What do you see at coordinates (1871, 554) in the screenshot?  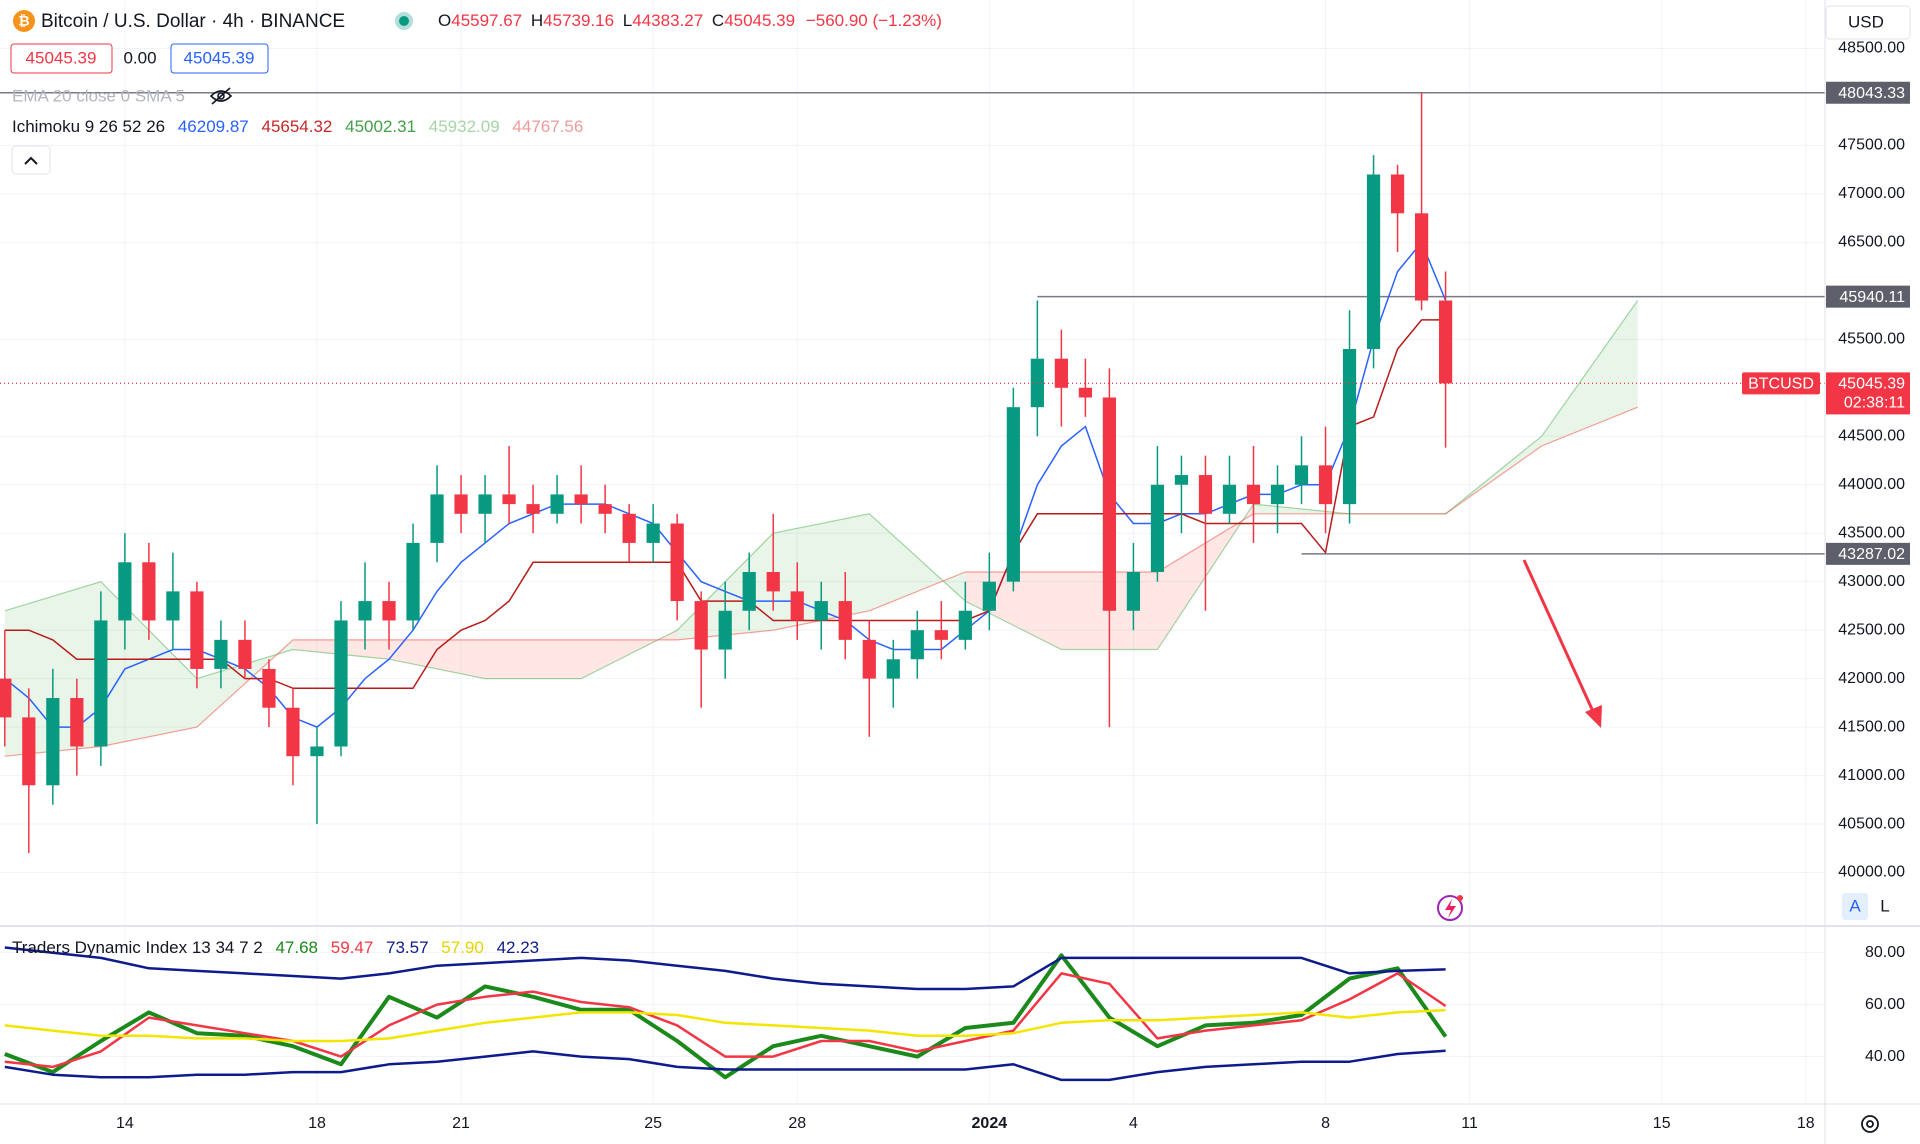 I see `level-label: 43287.02` at bounding box center [1871, 554].